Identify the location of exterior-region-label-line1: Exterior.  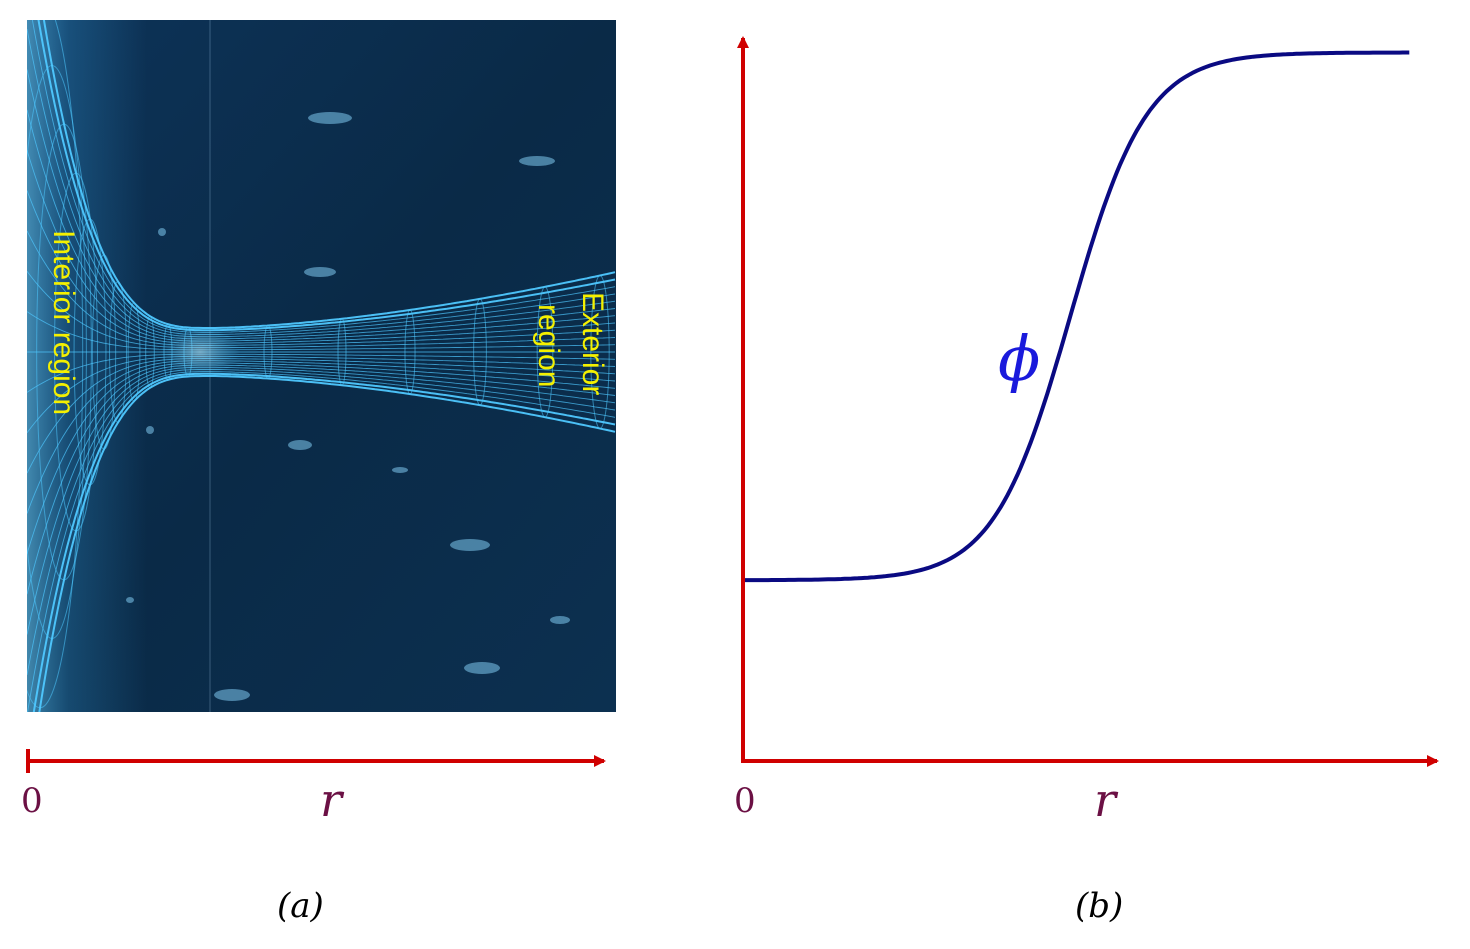
(592, 343).